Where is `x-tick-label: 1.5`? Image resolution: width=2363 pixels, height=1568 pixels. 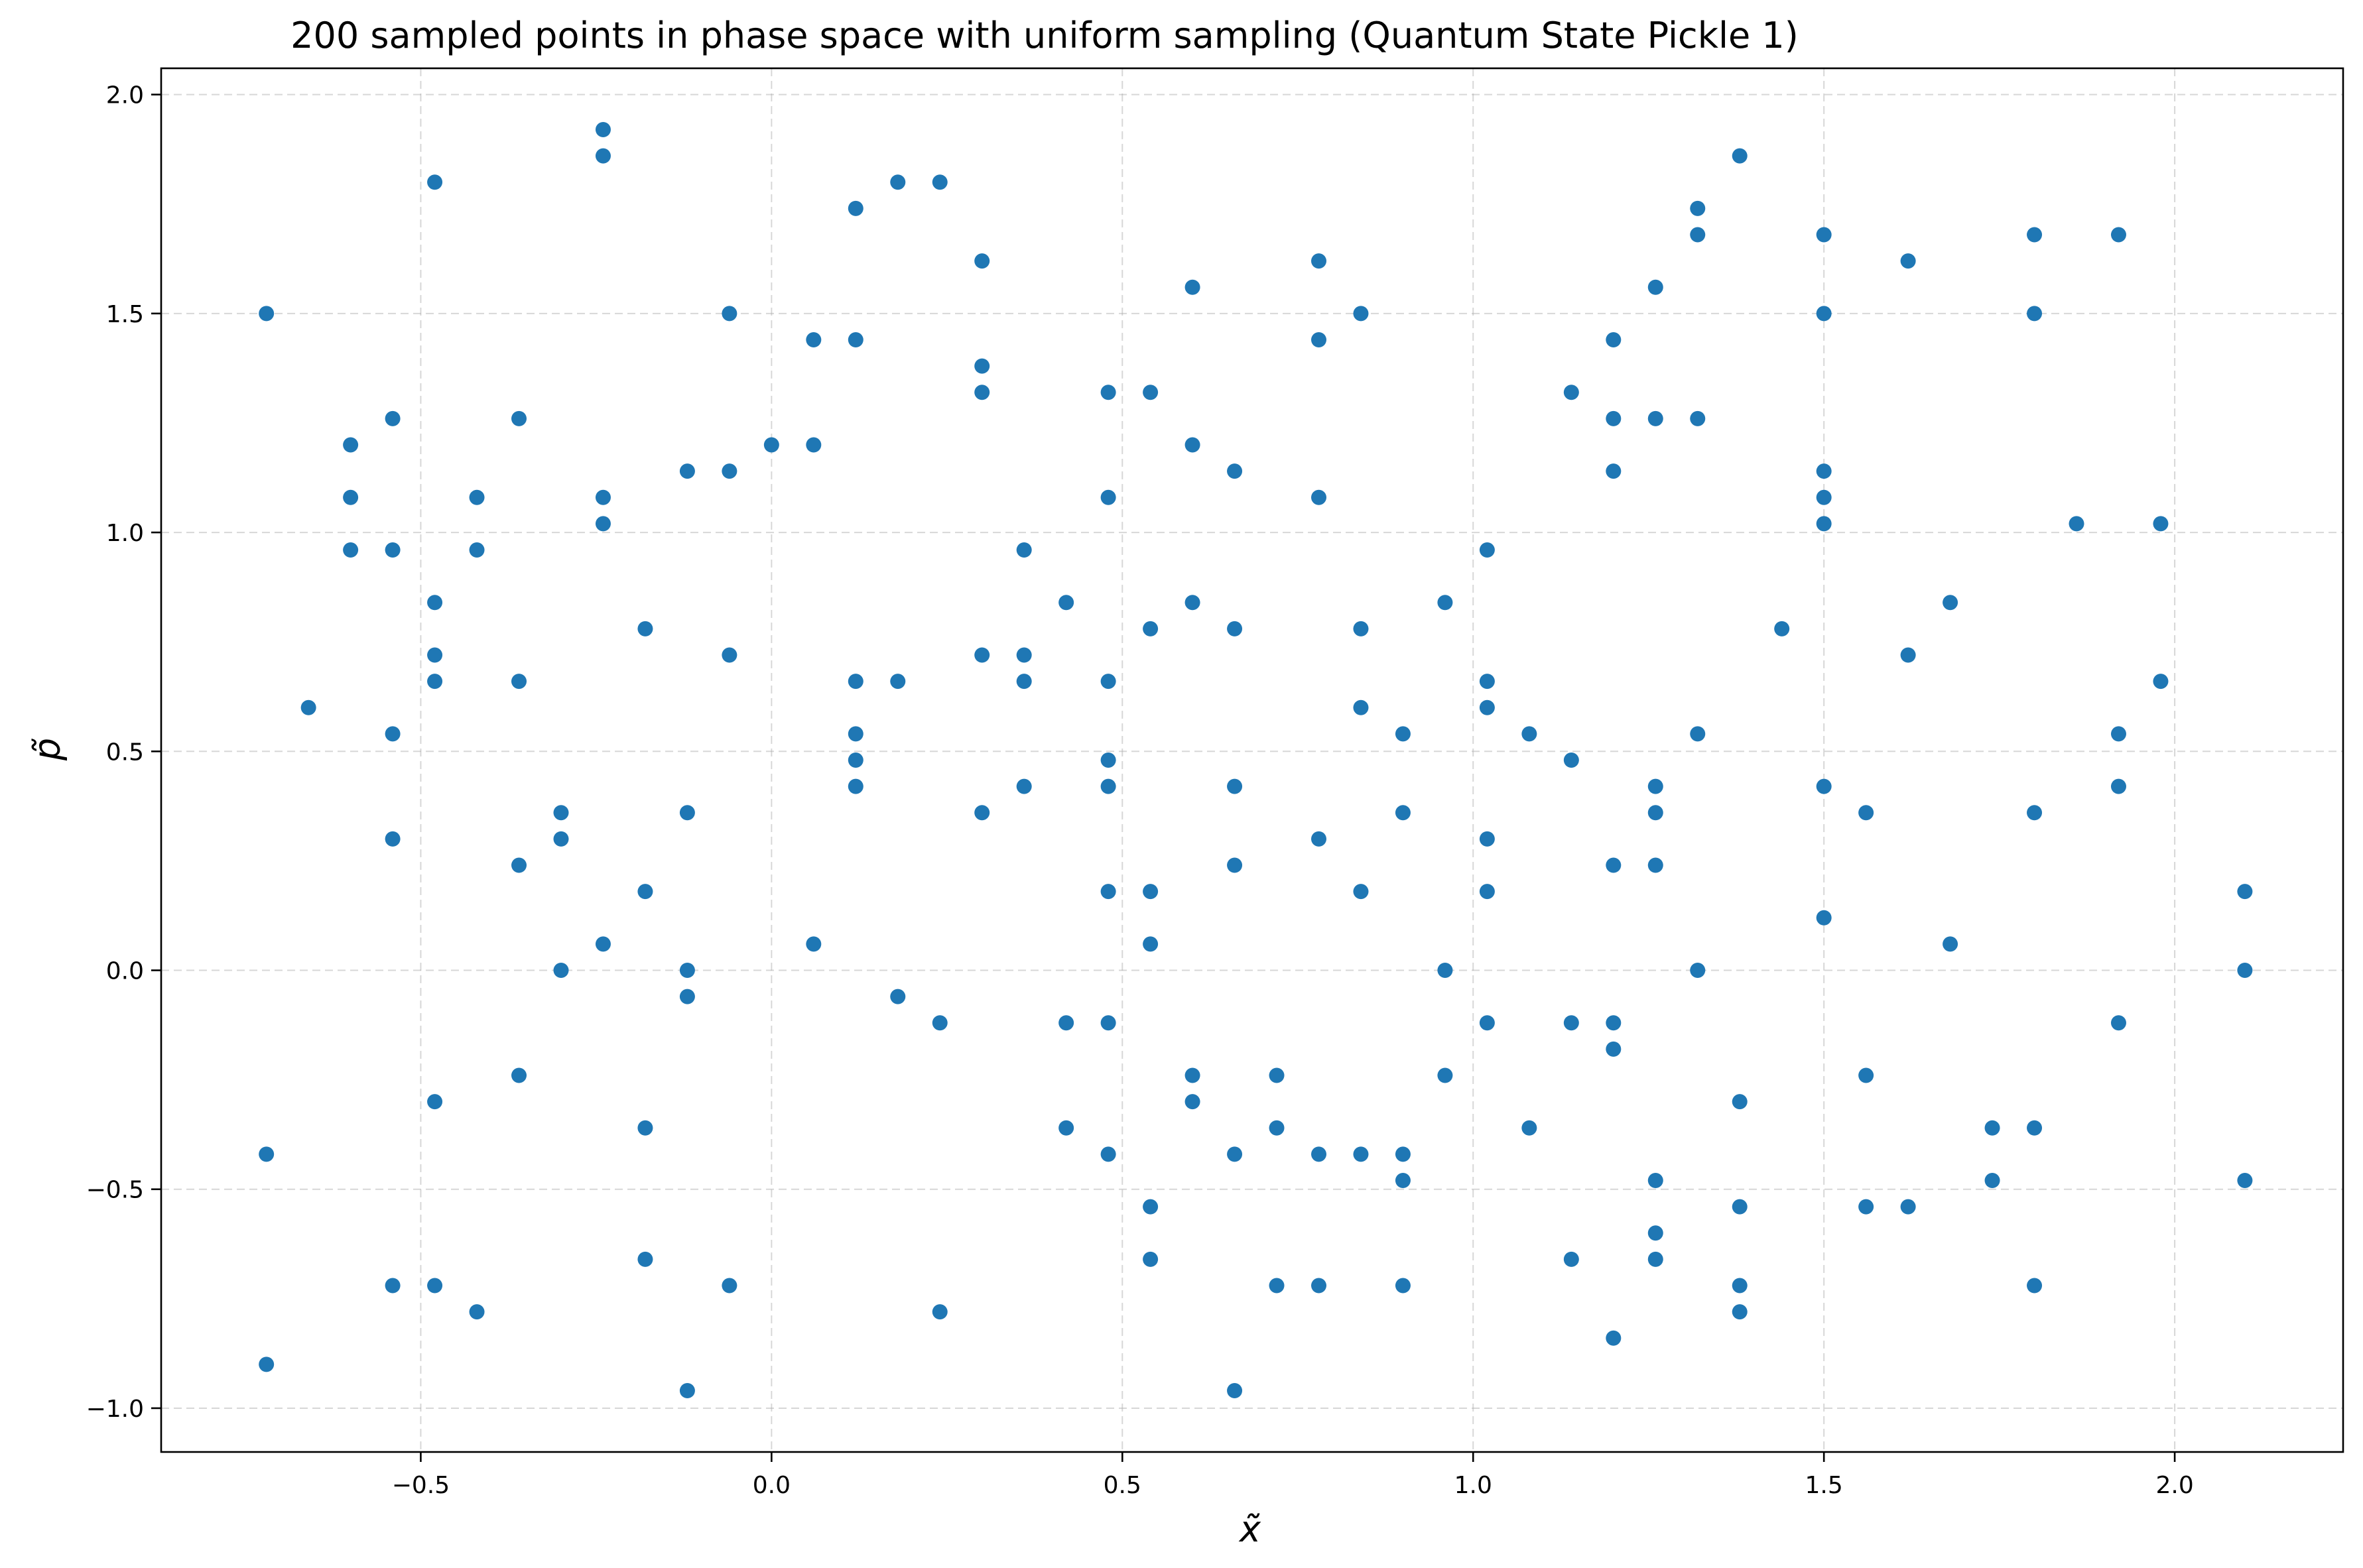 x-tick-label: 1.5 is located at coordinates (1824, 1485).